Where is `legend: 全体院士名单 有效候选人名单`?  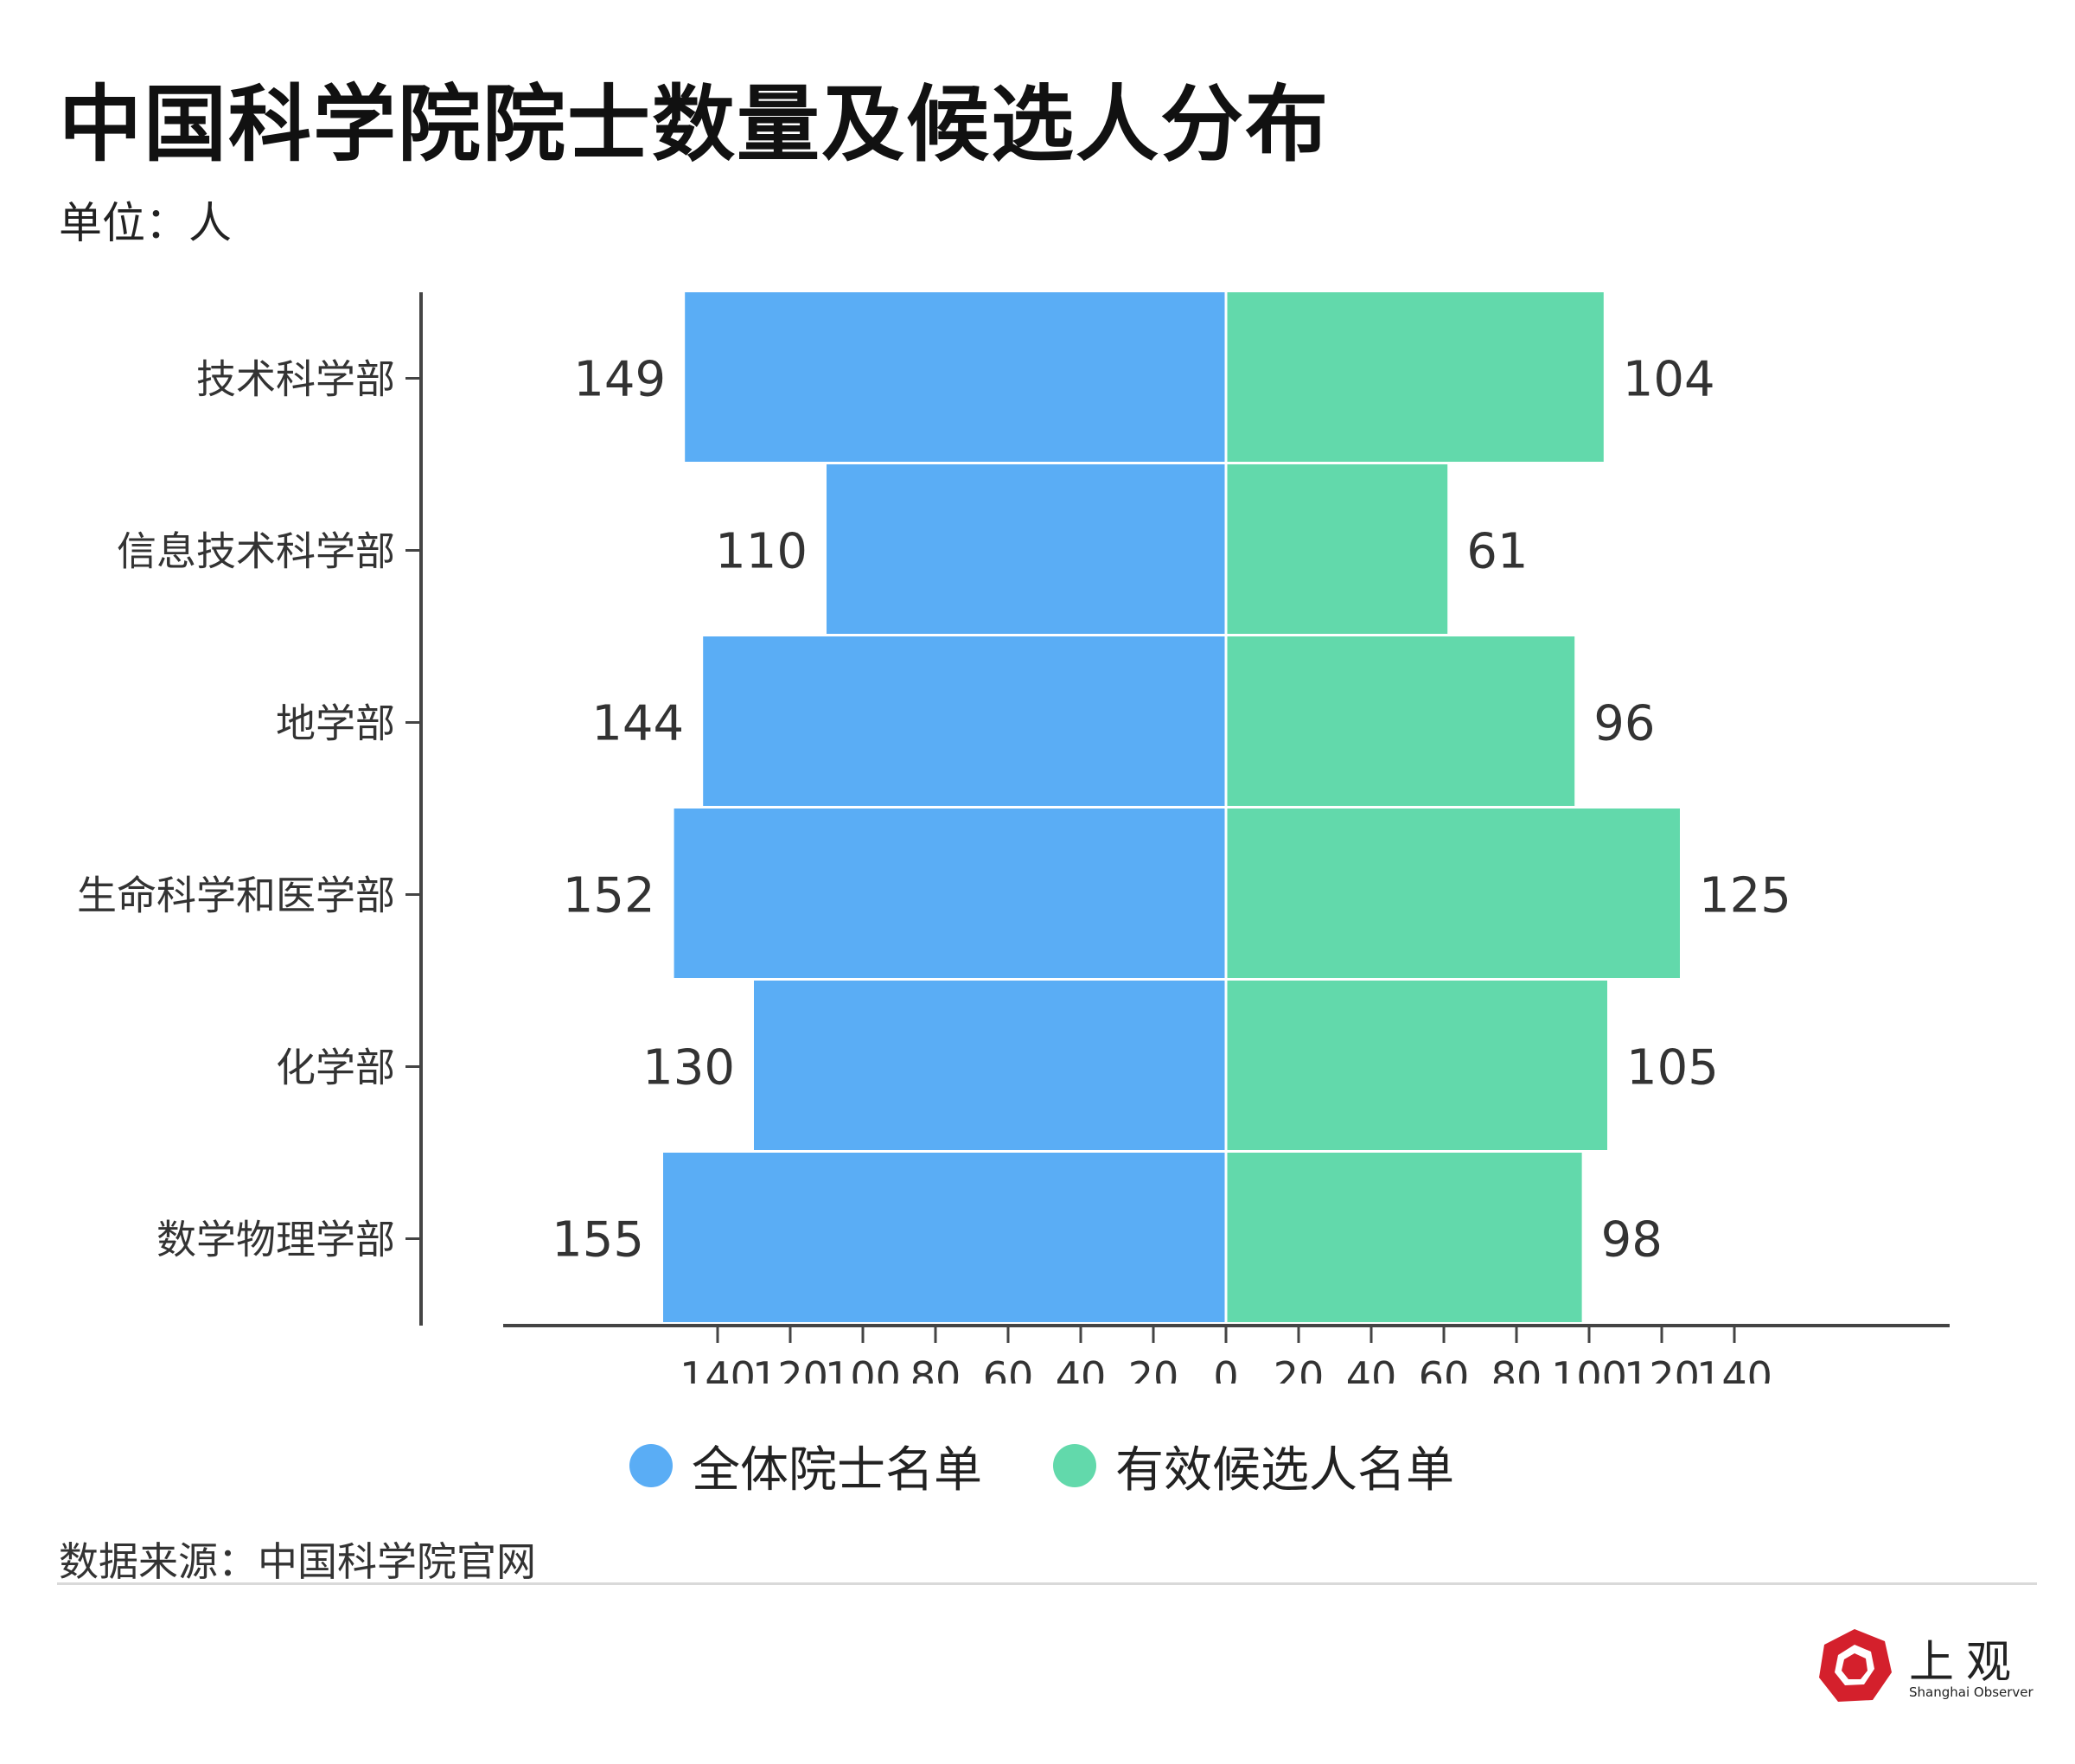
legend: 全体院士名单 有效候选人名单 is located at coordinates (1037, 1465).